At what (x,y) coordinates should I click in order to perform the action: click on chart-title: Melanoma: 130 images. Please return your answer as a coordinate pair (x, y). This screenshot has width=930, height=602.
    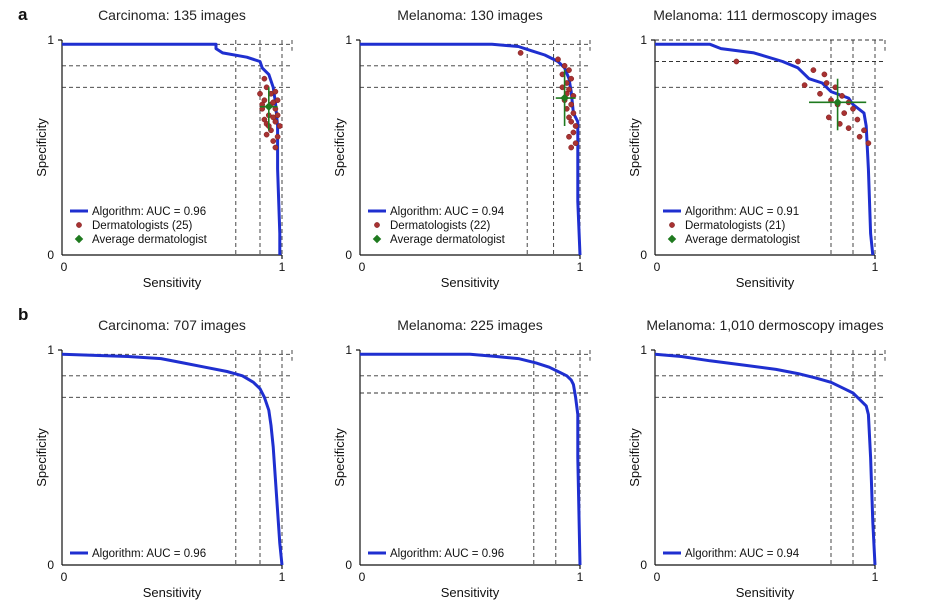
    Looking at the image, I should click on (470, 15).